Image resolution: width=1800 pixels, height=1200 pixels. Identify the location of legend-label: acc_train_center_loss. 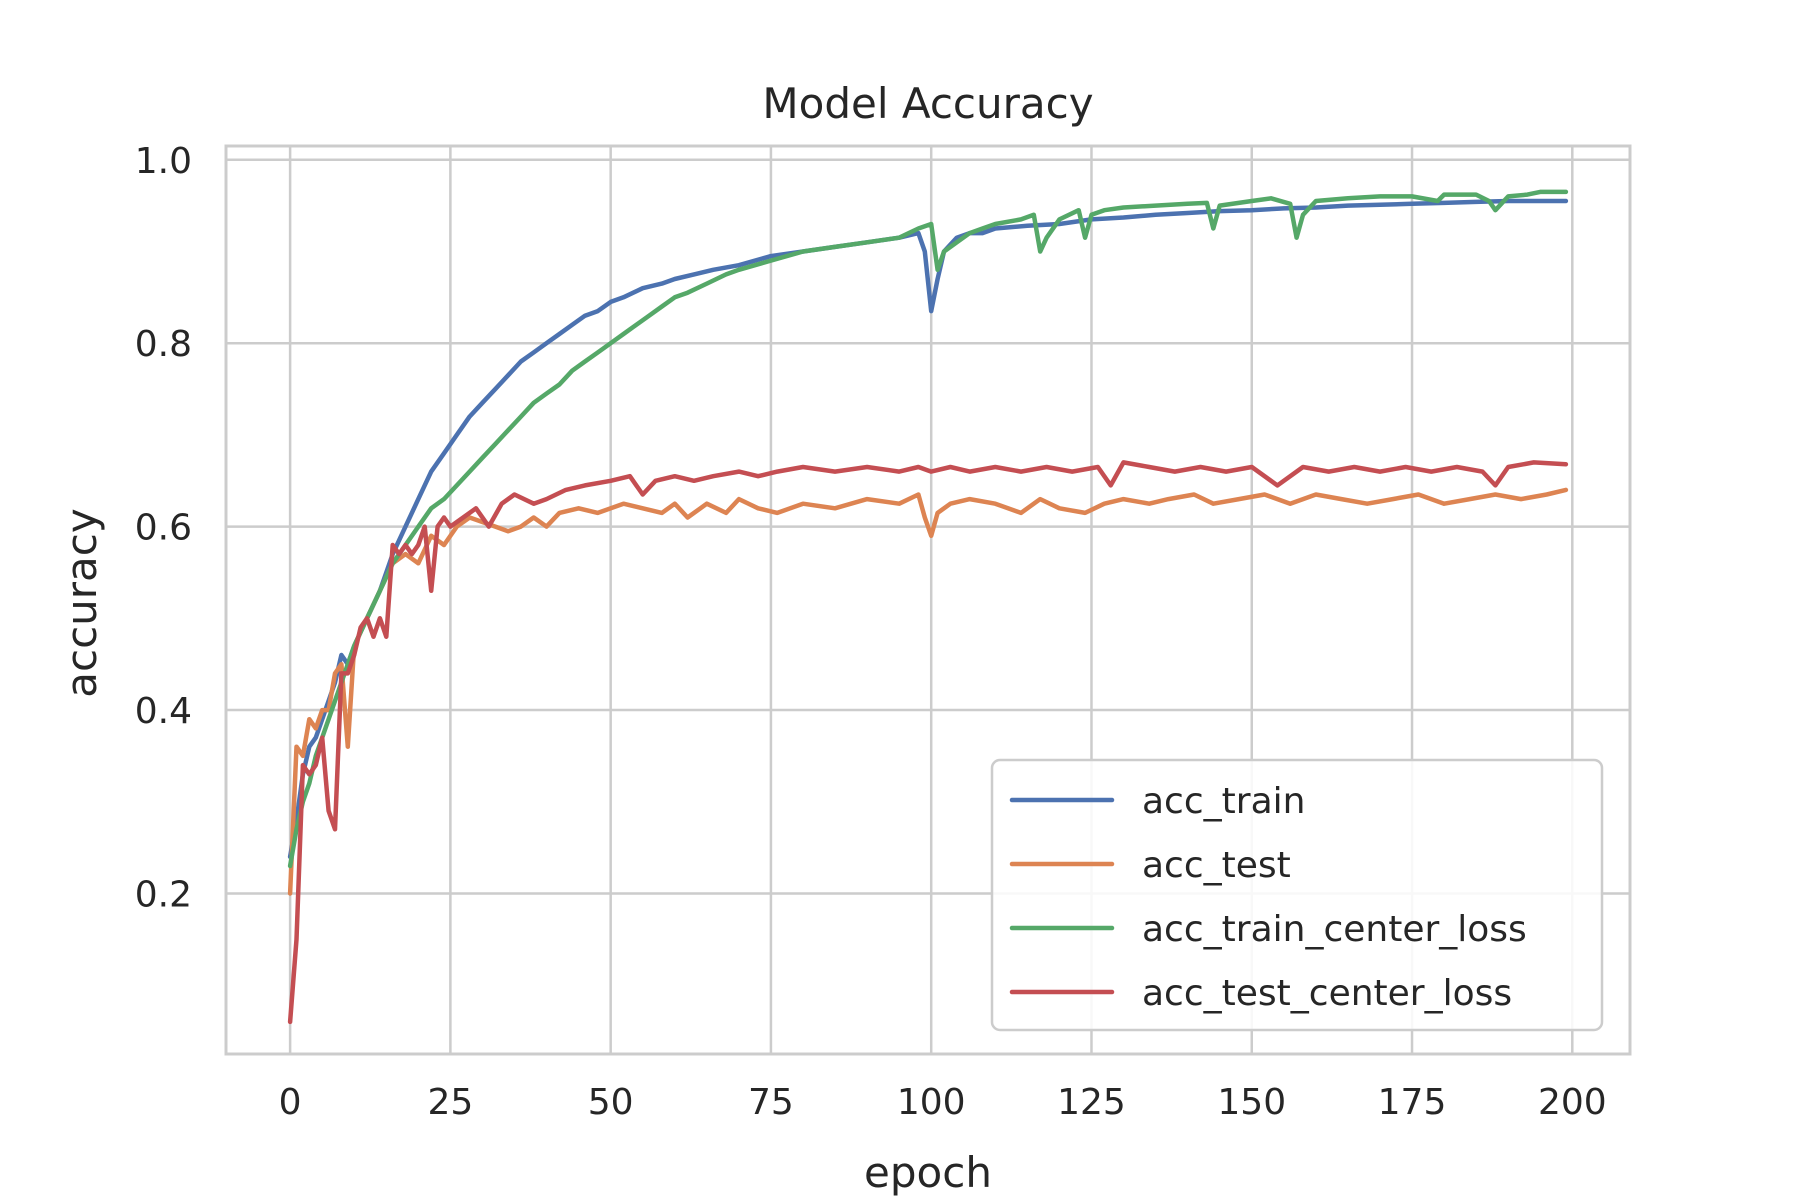
(1334, 929).